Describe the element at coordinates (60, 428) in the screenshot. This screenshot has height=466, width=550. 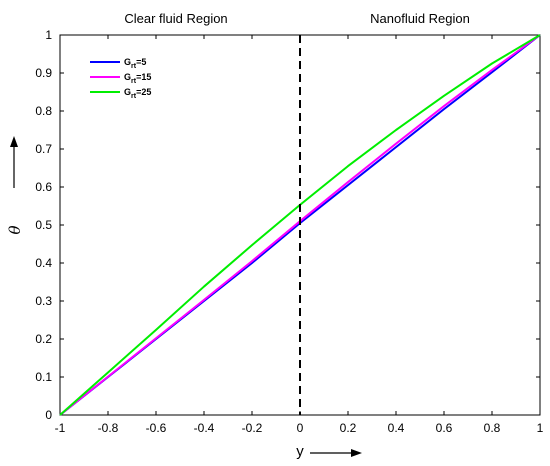
I see `x-tick-label: -1` at that location.